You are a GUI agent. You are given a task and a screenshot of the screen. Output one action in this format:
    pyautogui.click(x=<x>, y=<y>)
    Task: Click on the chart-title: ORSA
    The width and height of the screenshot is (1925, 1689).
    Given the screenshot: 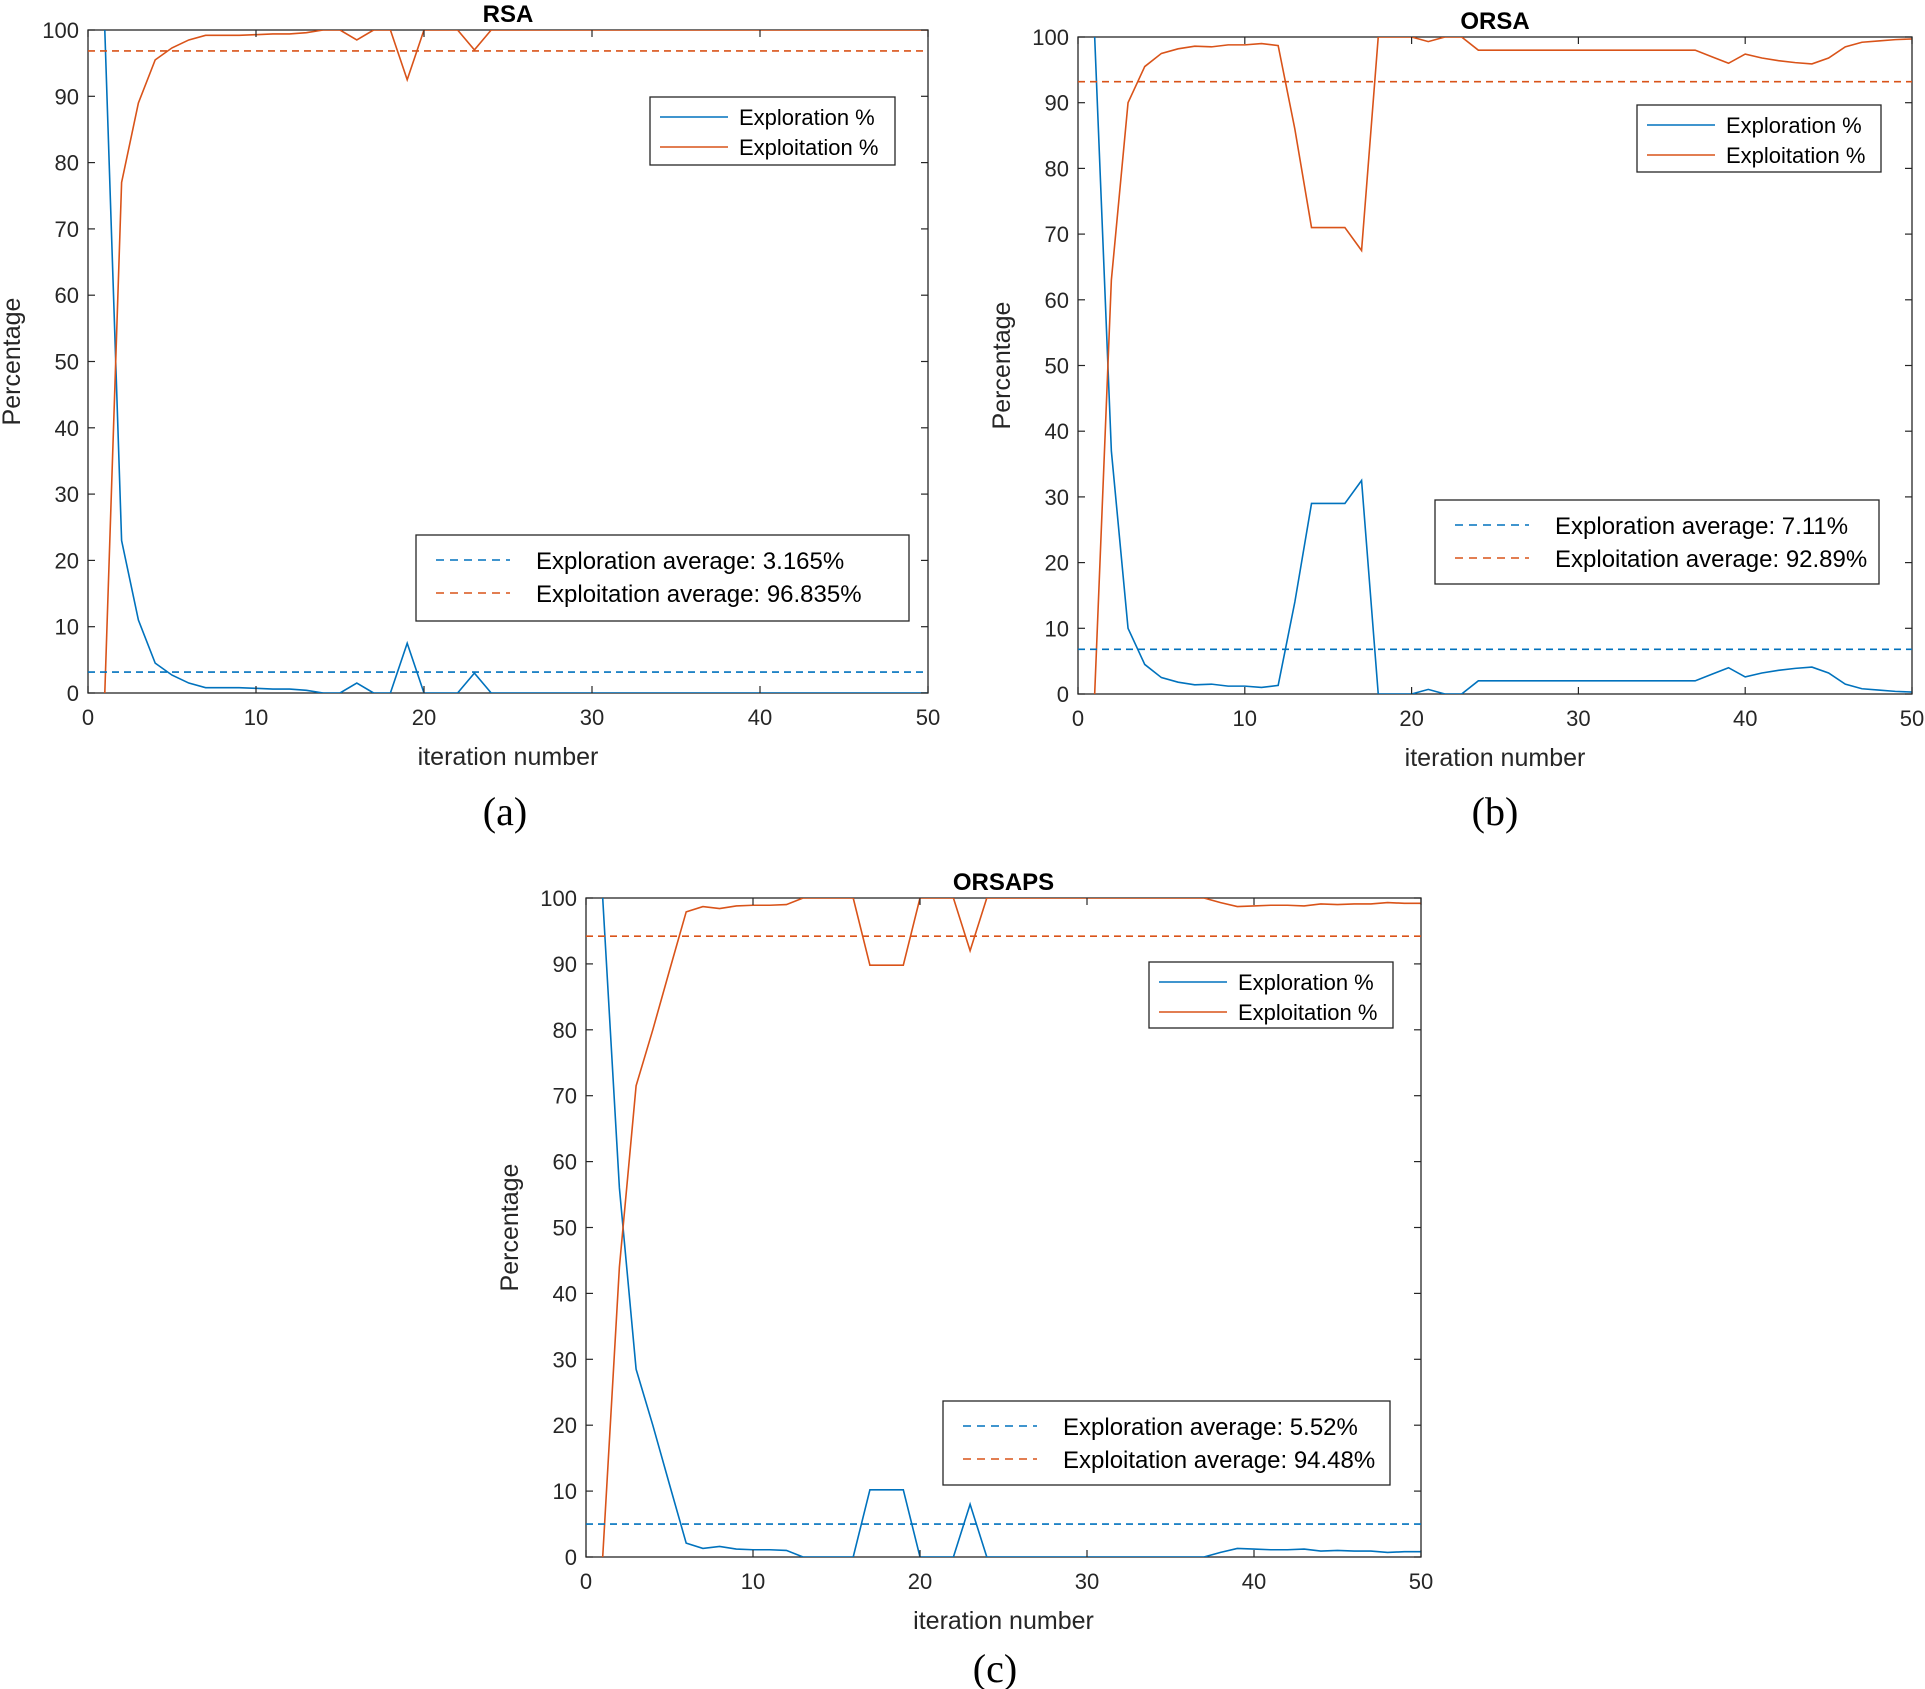 What is the action you would take?
    pyautogui.click(x=1494, y=21)
    